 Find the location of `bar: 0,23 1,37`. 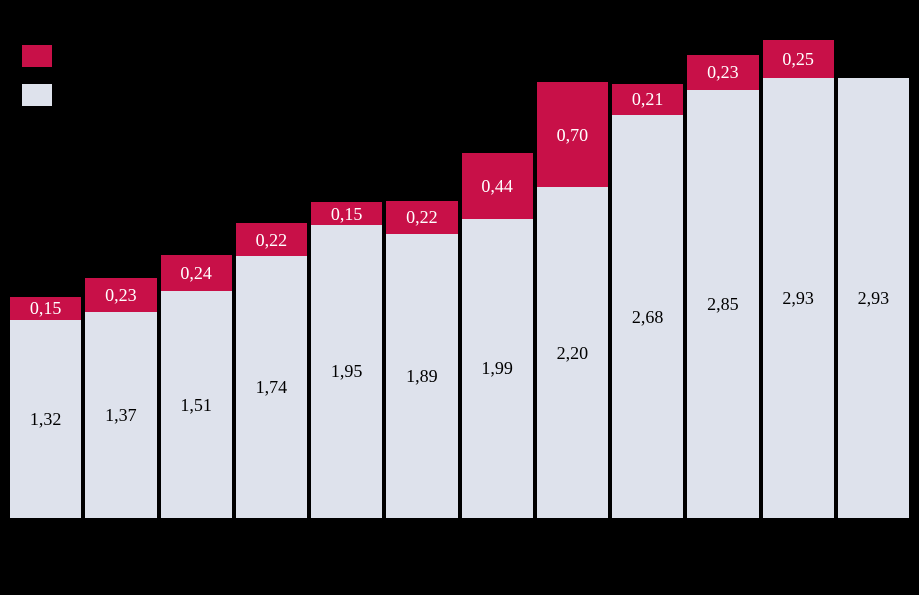

bar: 0,23 1,37 is located at coordinates (121, 397).